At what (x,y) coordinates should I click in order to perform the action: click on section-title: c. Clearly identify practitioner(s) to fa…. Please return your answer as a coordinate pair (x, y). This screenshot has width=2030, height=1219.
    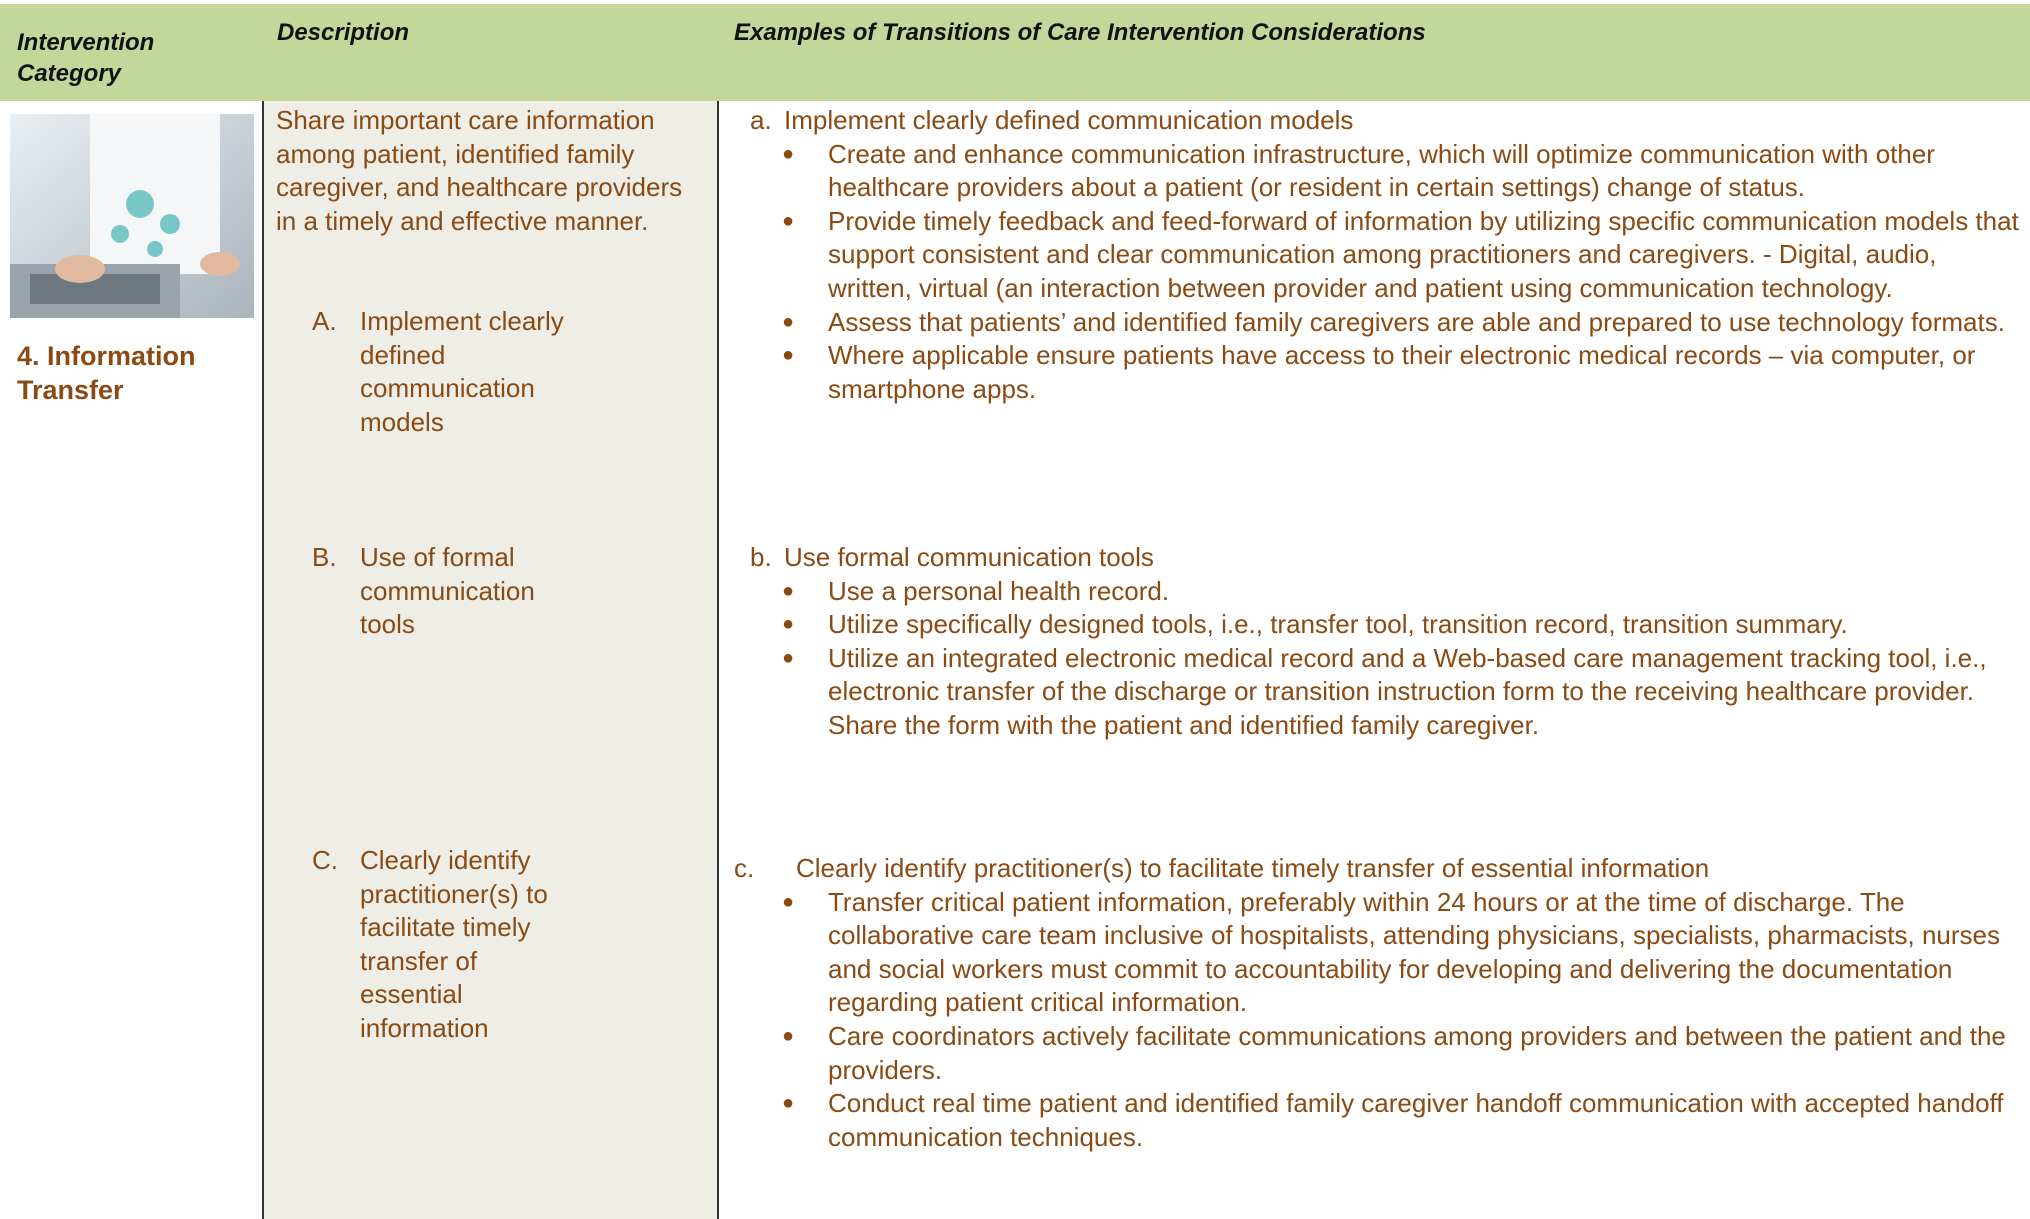
    Looking at the image, I should click on (1377, 869).